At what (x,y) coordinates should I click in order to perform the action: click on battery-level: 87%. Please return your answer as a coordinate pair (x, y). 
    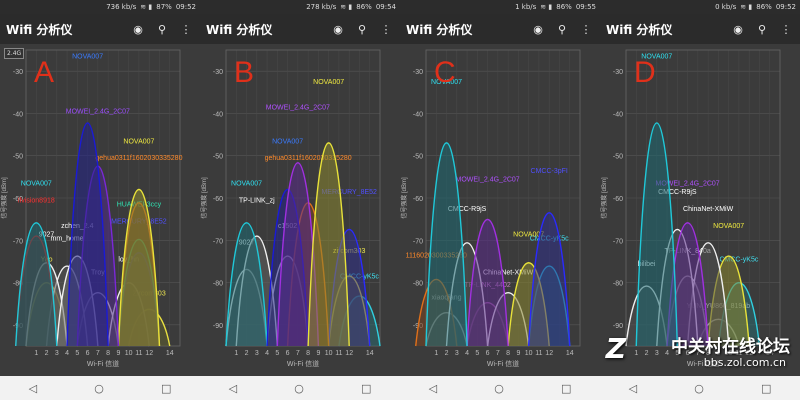
    Looking at the image, I should click on (164, 7).